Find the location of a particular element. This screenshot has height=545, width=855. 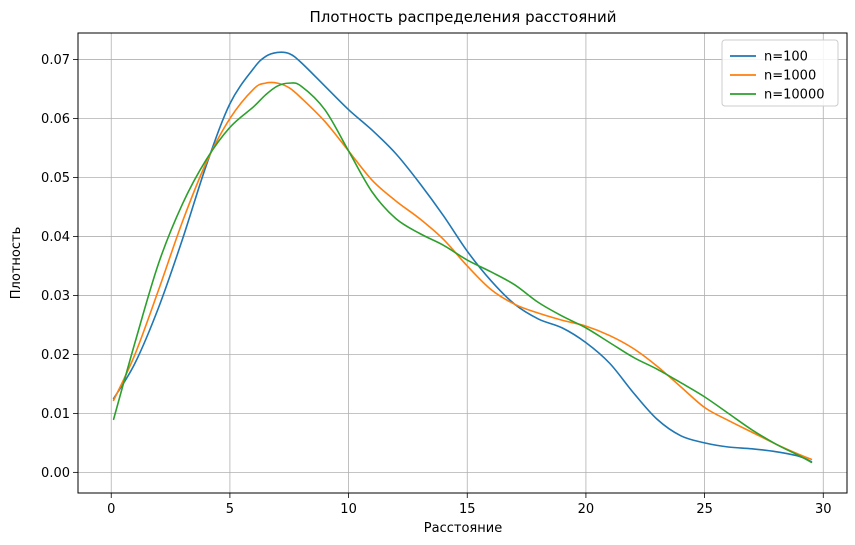

y-tick-label: 0.06 is located at coordinates (55, 119).